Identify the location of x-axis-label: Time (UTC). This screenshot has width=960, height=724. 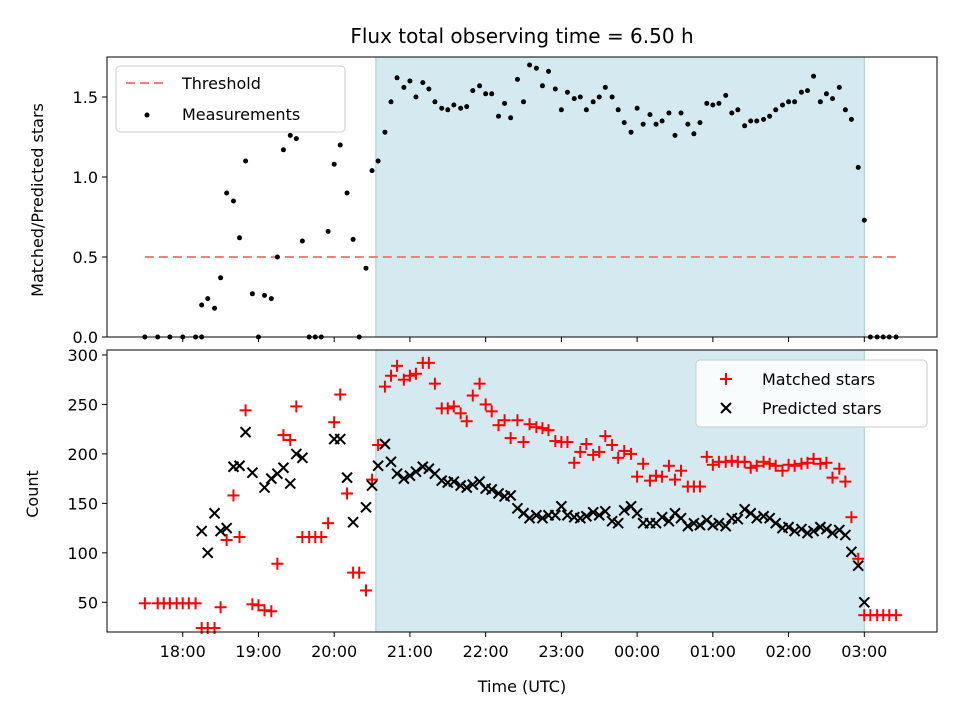
(521, 686).